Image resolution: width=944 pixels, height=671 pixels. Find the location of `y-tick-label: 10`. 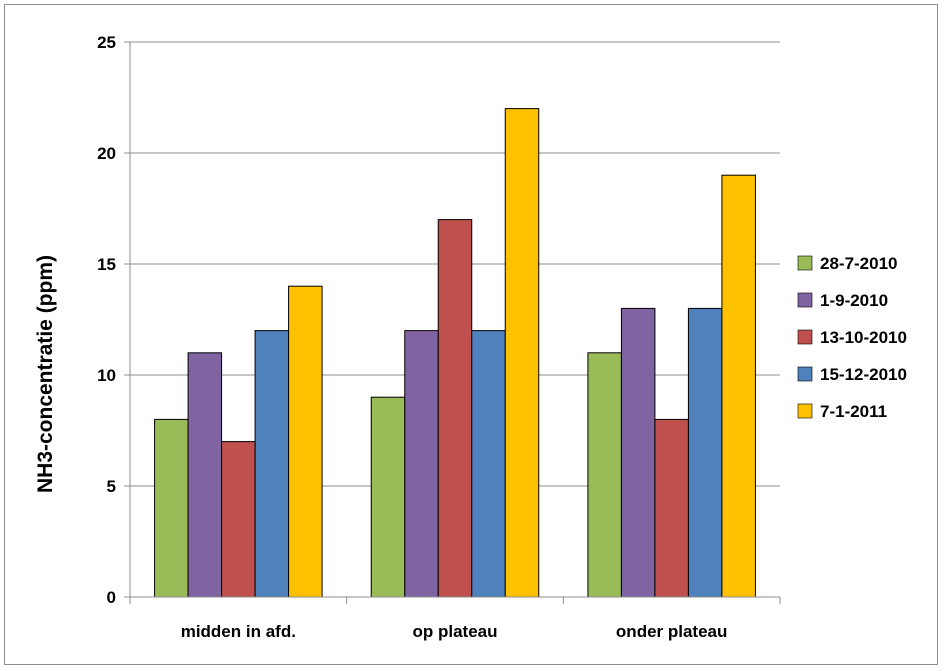

y-tick-label: 10 is located at coordinates (106, 375).